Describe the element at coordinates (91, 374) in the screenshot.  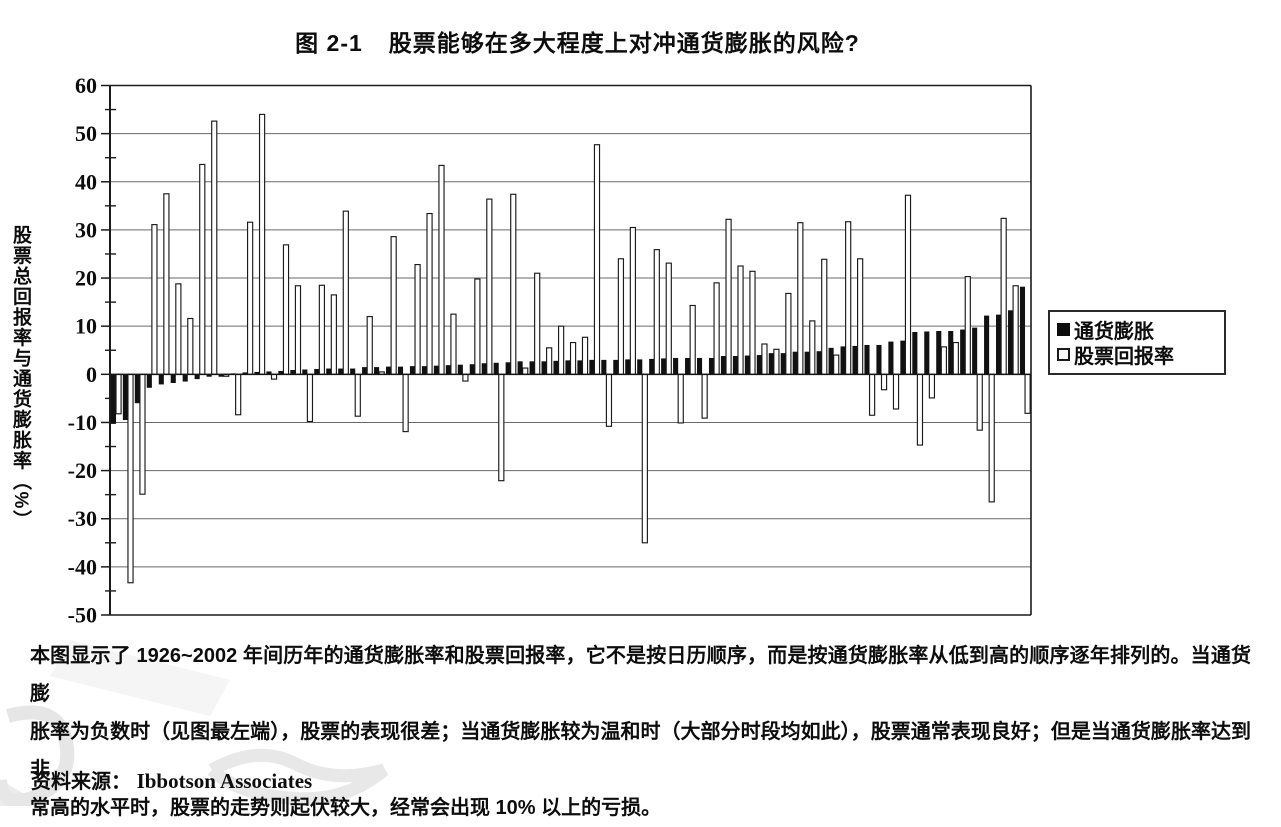
I see `y-tick-label: 0` at that location.